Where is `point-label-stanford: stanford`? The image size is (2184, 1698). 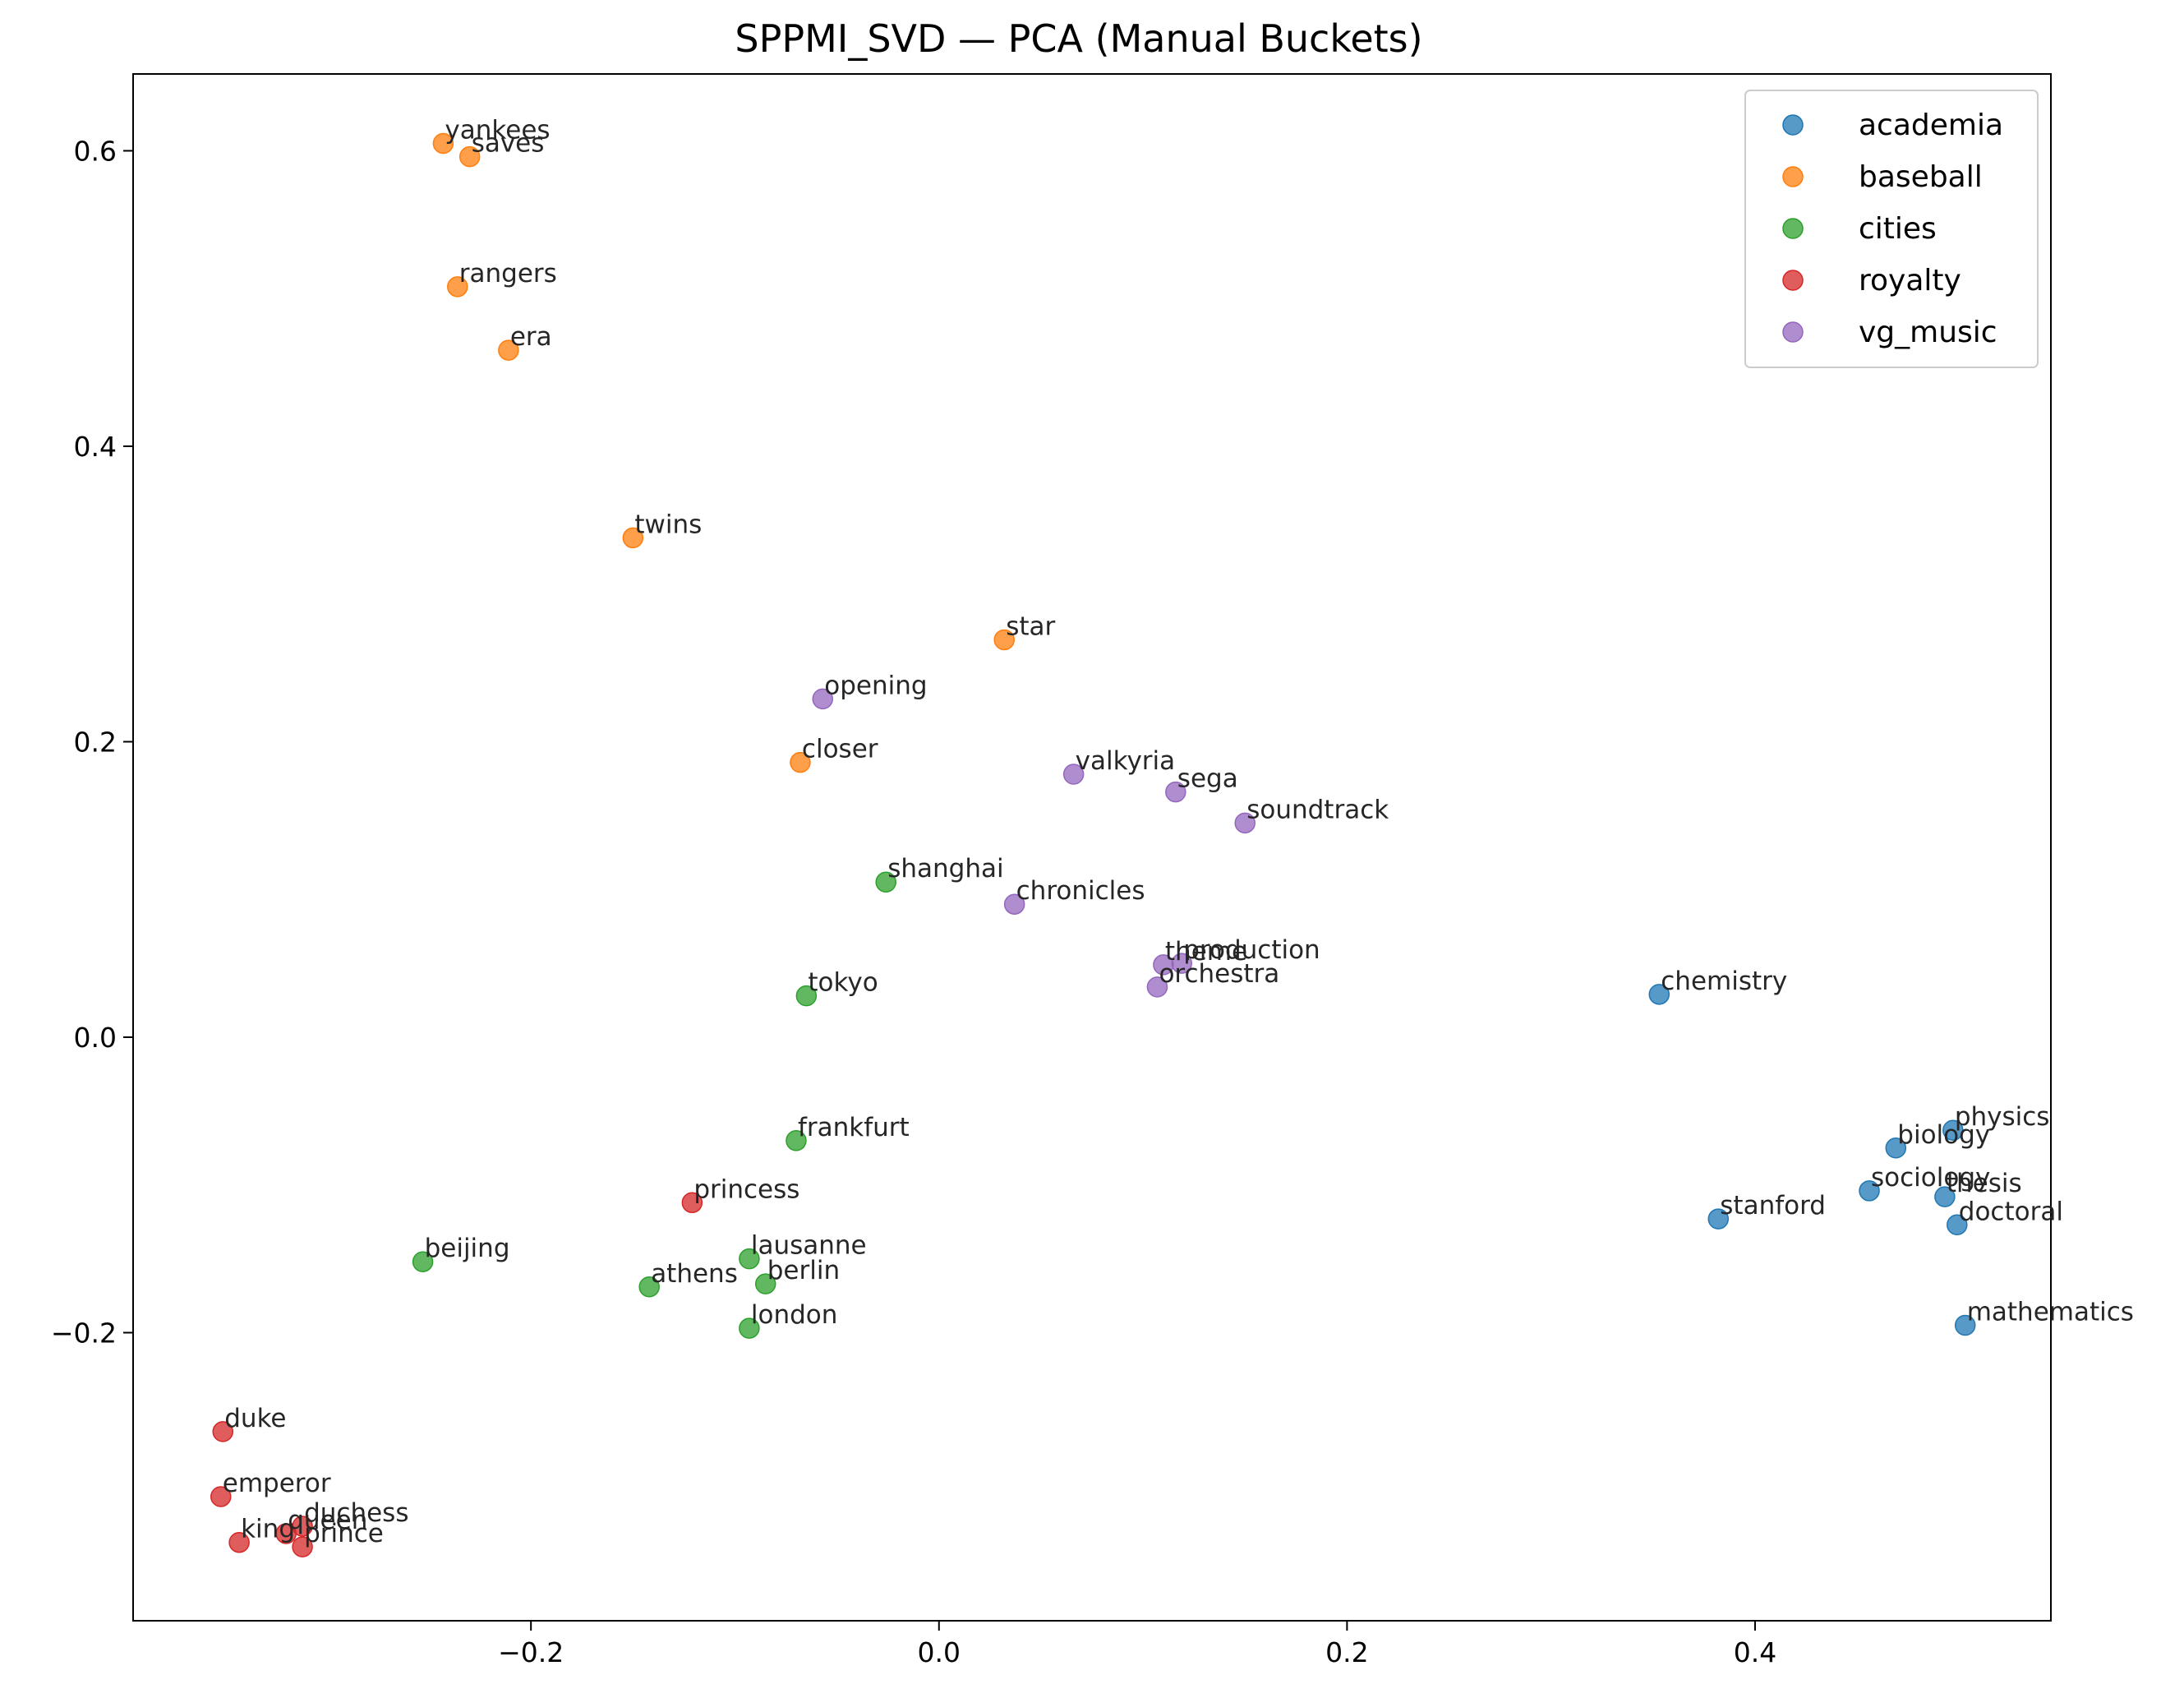
point-label-stanford: stanford is located at coordinates (1773, 1205).